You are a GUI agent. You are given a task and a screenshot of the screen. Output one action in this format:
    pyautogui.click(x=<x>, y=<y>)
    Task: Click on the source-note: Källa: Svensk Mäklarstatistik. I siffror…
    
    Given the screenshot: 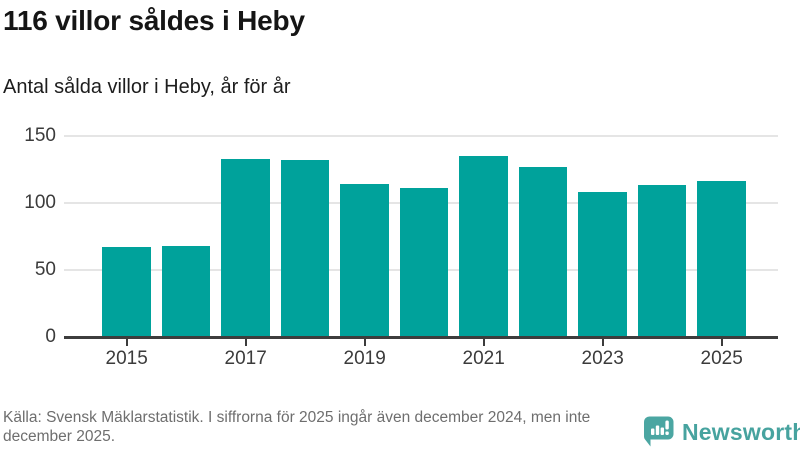 What is the action you would take?
    pyautogui.click(x=297, y=427)
    